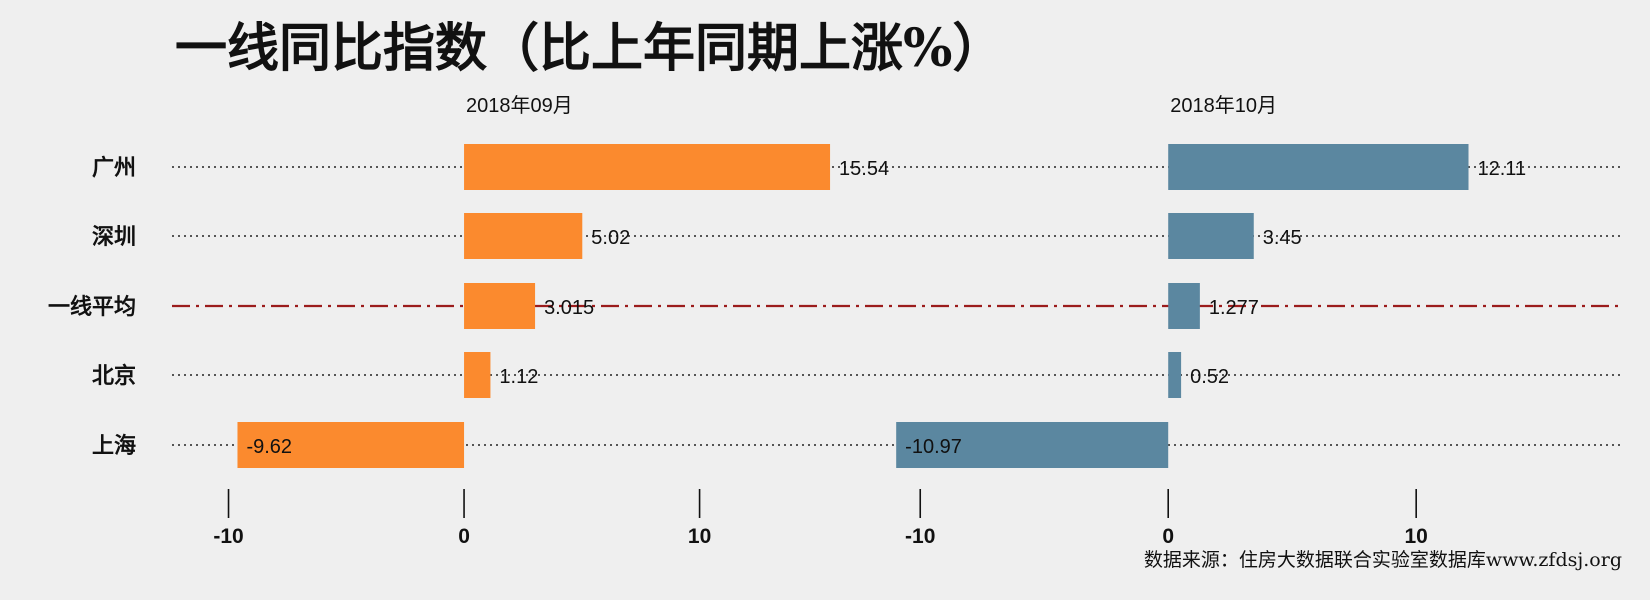  Describe the element at coordinates (269, 447) in the screenshot. I see `value-label: -9.62` at that location.